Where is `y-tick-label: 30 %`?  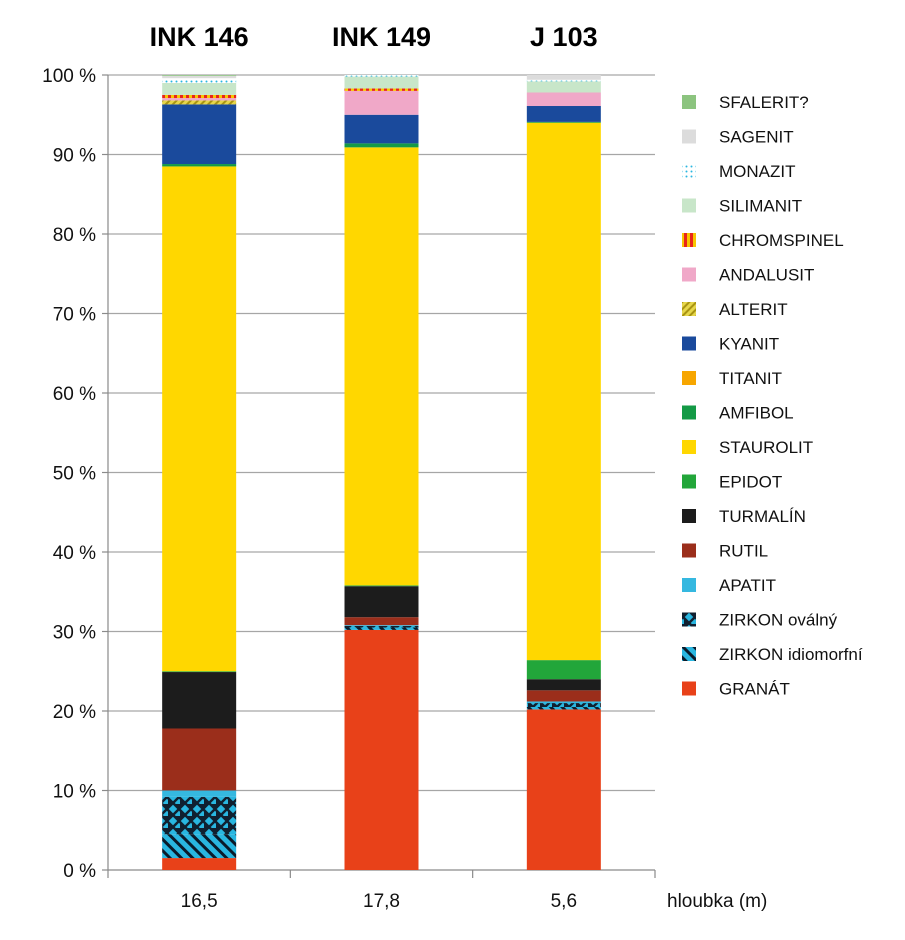 y-tick-label: 30 % is located at coordinates (74, 633).